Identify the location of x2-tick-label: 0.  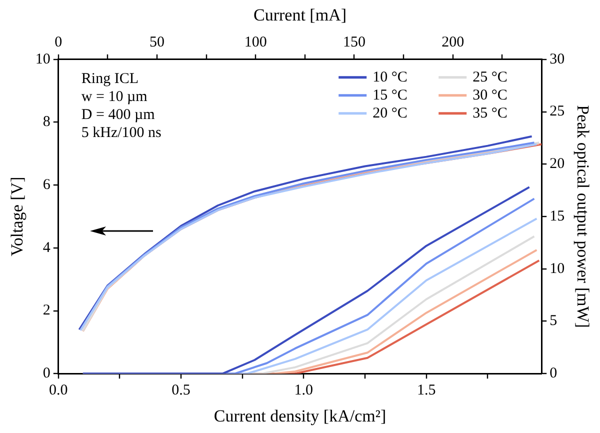
(58, 42).